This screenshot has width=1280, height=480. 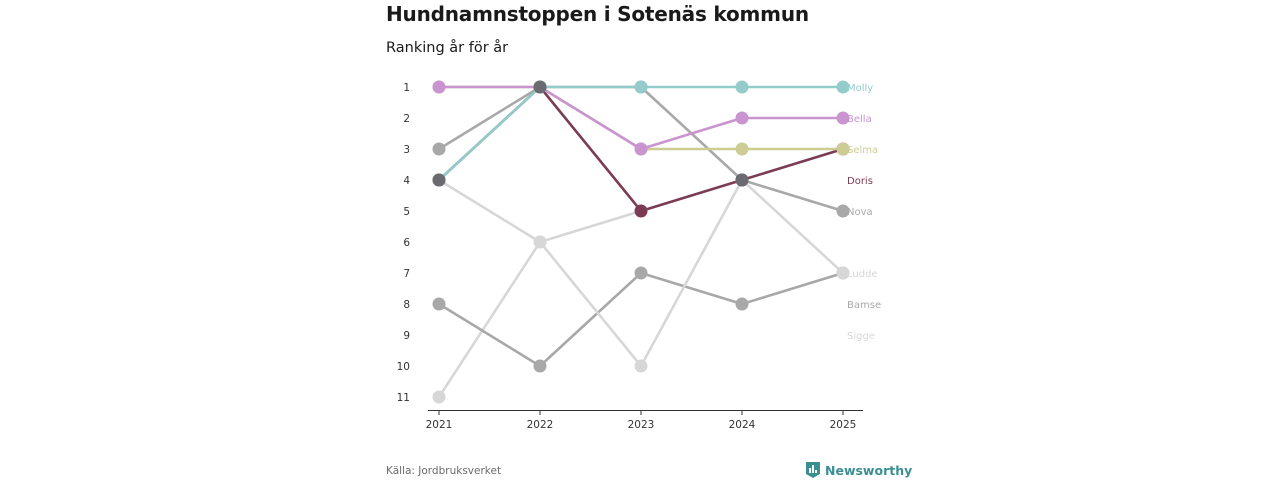 I want to click on newsworthy-logo-icon, so click(x=813, y=470).